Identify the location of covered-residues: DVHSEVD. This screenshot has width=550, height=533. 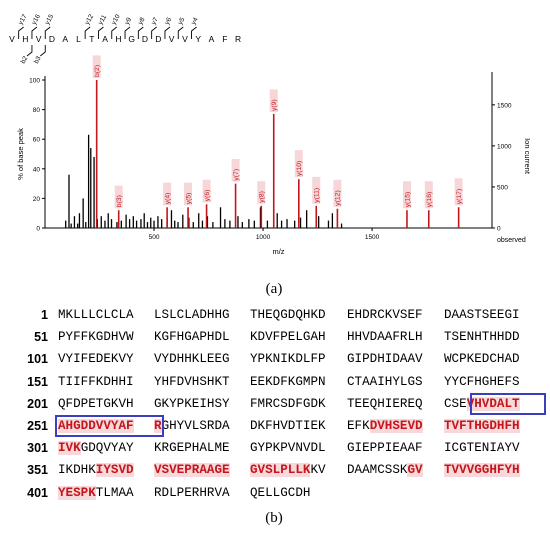
(396, 426).